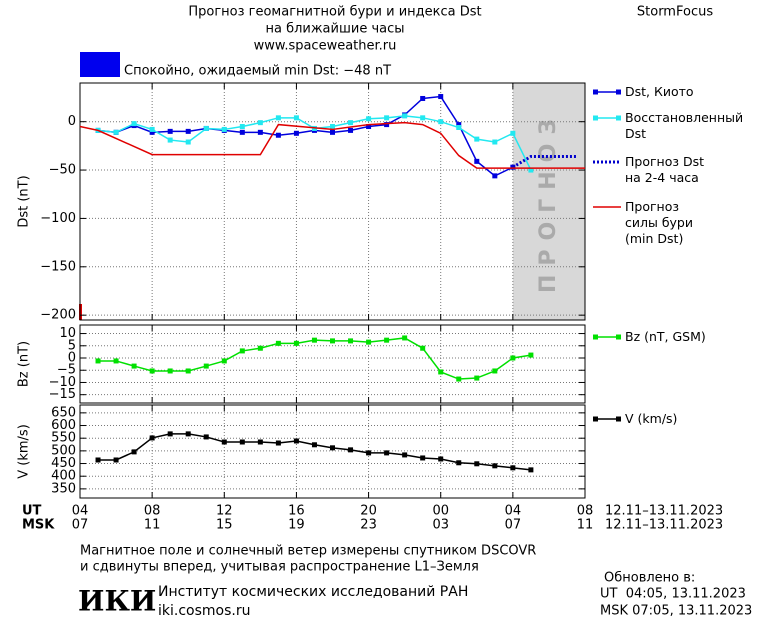 The image size is (760, 620). Describe the element at coordinates (58, 315) in the screenshot. I see `y-tick-label: −200` at that location.